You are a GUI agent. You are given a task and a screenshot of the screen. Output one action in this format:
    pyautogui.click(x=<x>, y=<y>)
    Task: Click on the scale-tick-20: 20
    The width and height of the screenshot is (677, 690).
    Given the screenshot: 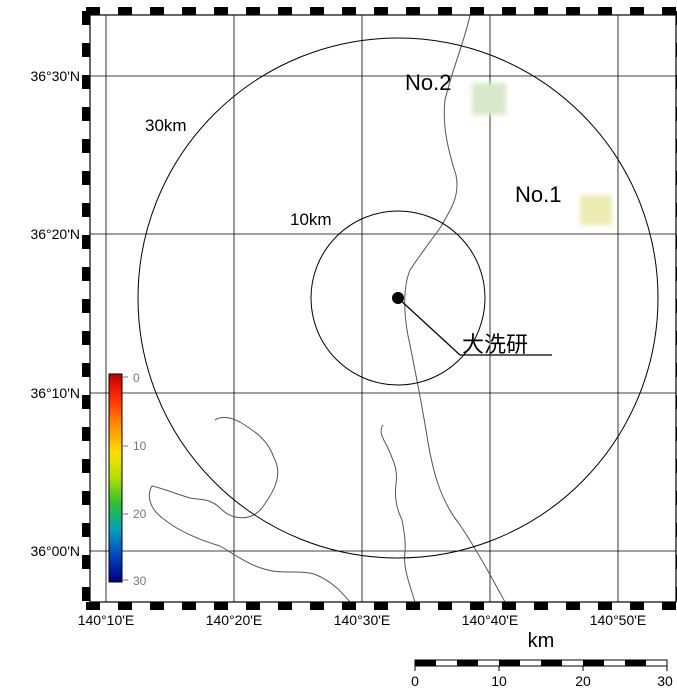 What is the action you would take?
    pyautogui.click(x=583, y=681)
    